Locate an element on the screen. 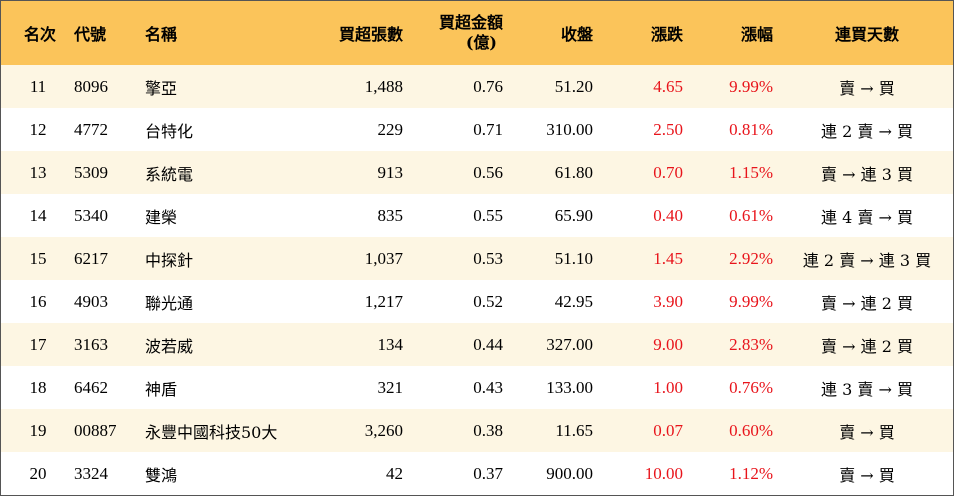 The image size is (954, 496). cell-amount: 0.44 is located at coordinates (488, 344).